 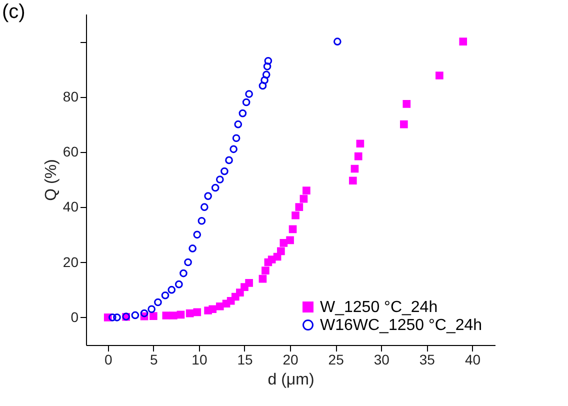 I want to click on x-tick-label: 0, so click(x=108, y=360).